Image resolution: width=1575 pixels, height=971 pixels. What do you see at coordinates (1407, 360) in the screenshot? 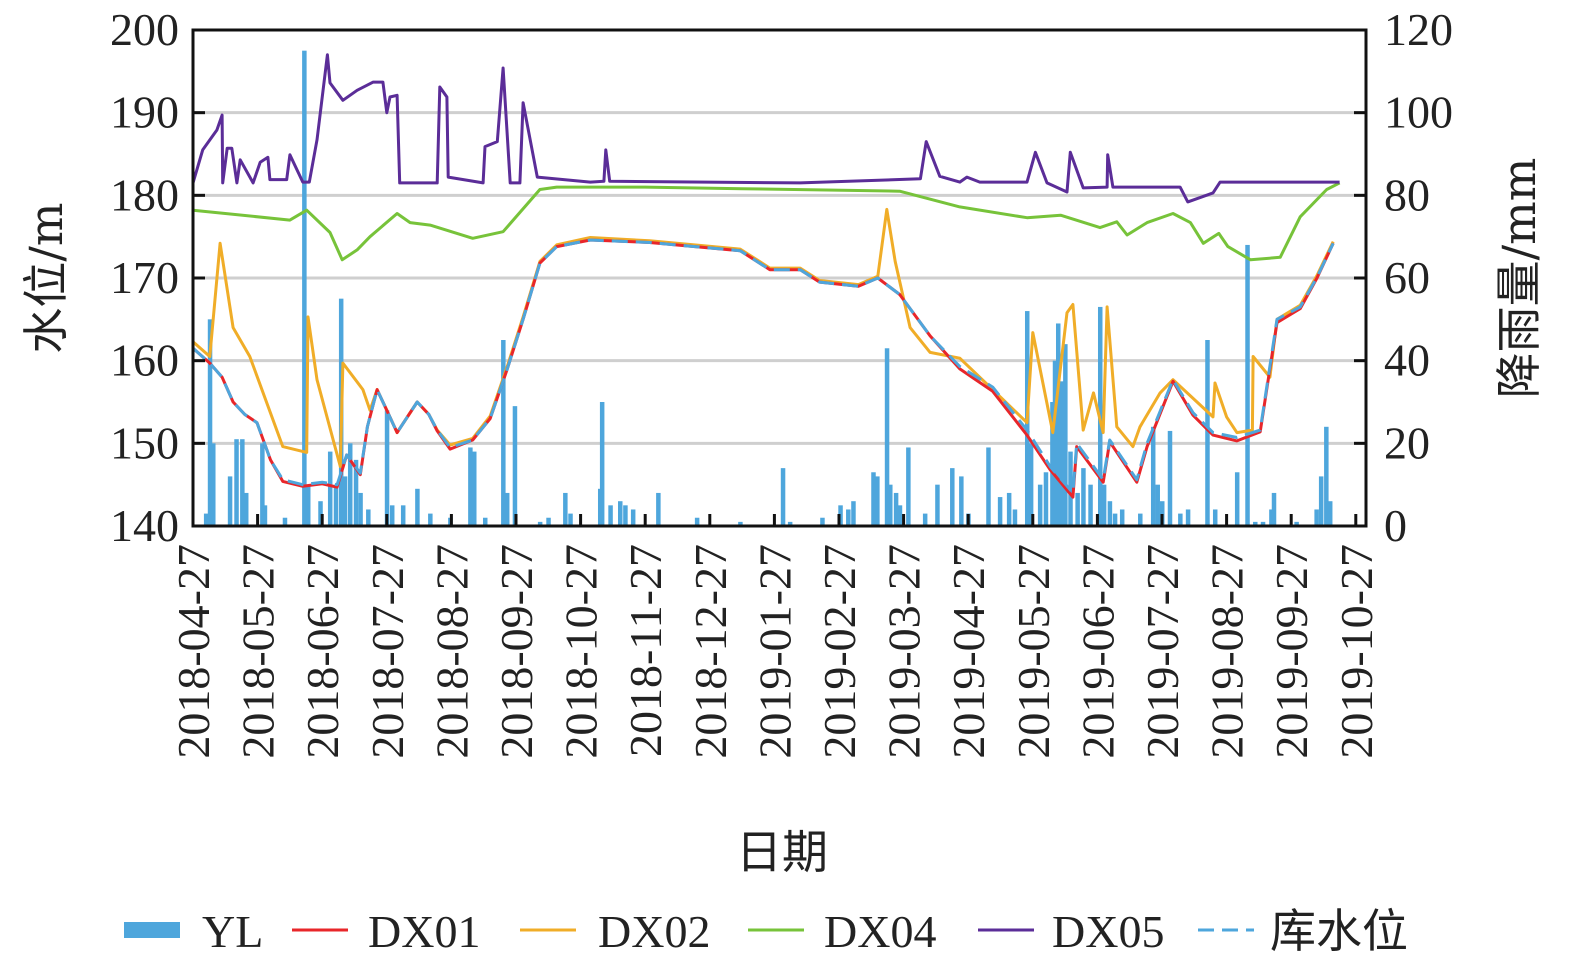
I see `y-right-tick-label: 40` at bounding box center [1407, 360].